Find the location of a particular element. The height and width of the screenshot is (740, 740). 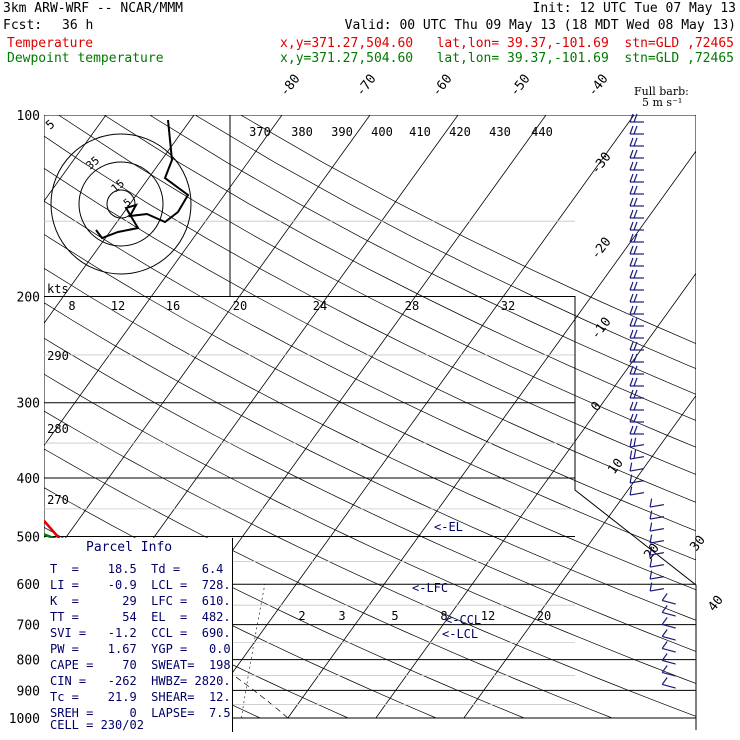

forecast-hour: 36 h is located at coordinates (78, 25).